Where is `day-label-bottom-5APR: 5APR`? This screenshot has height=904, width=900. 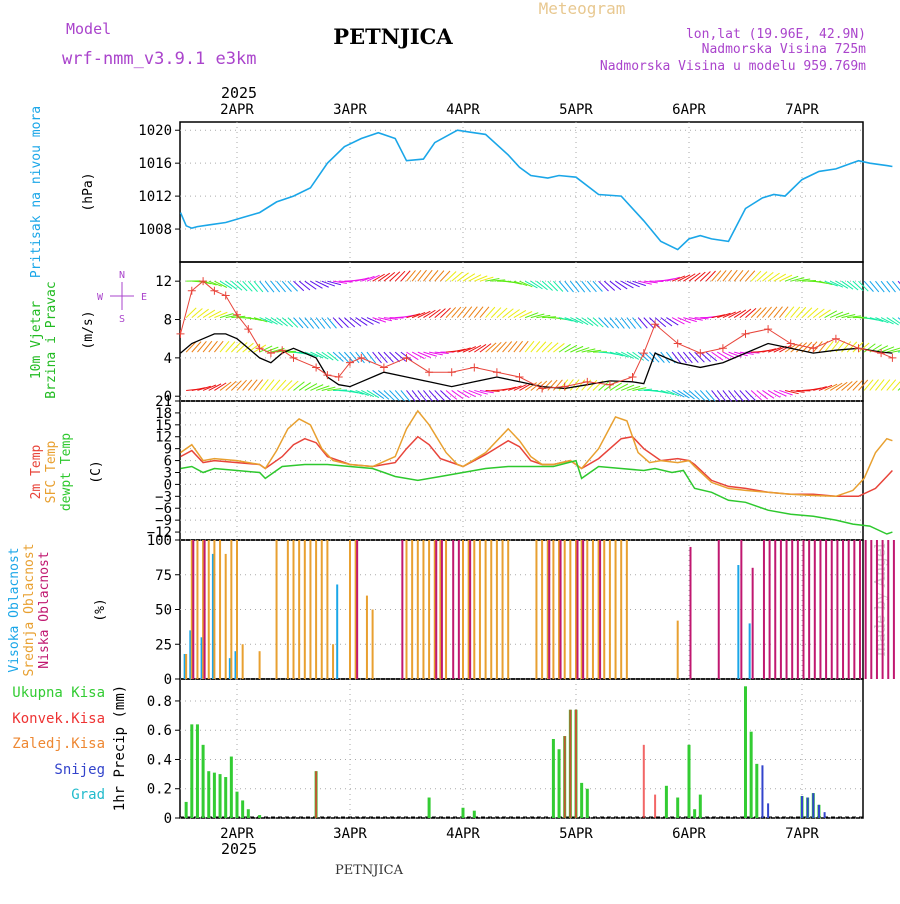
day-label-bottom-5APR: 5APR is located at coordinates (576, 834).